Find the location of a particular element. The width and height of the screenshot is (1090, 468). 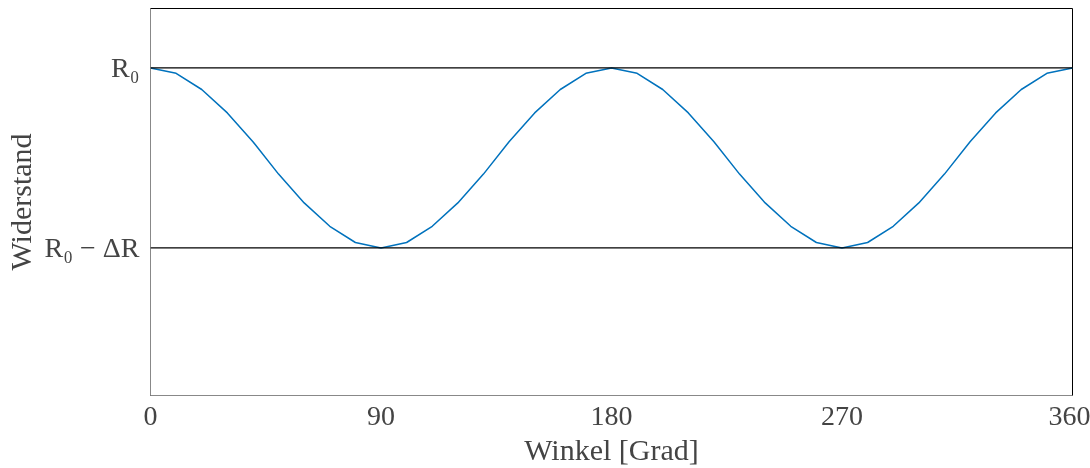

x-tick-label: 180 is located at coordinates (611, 415).